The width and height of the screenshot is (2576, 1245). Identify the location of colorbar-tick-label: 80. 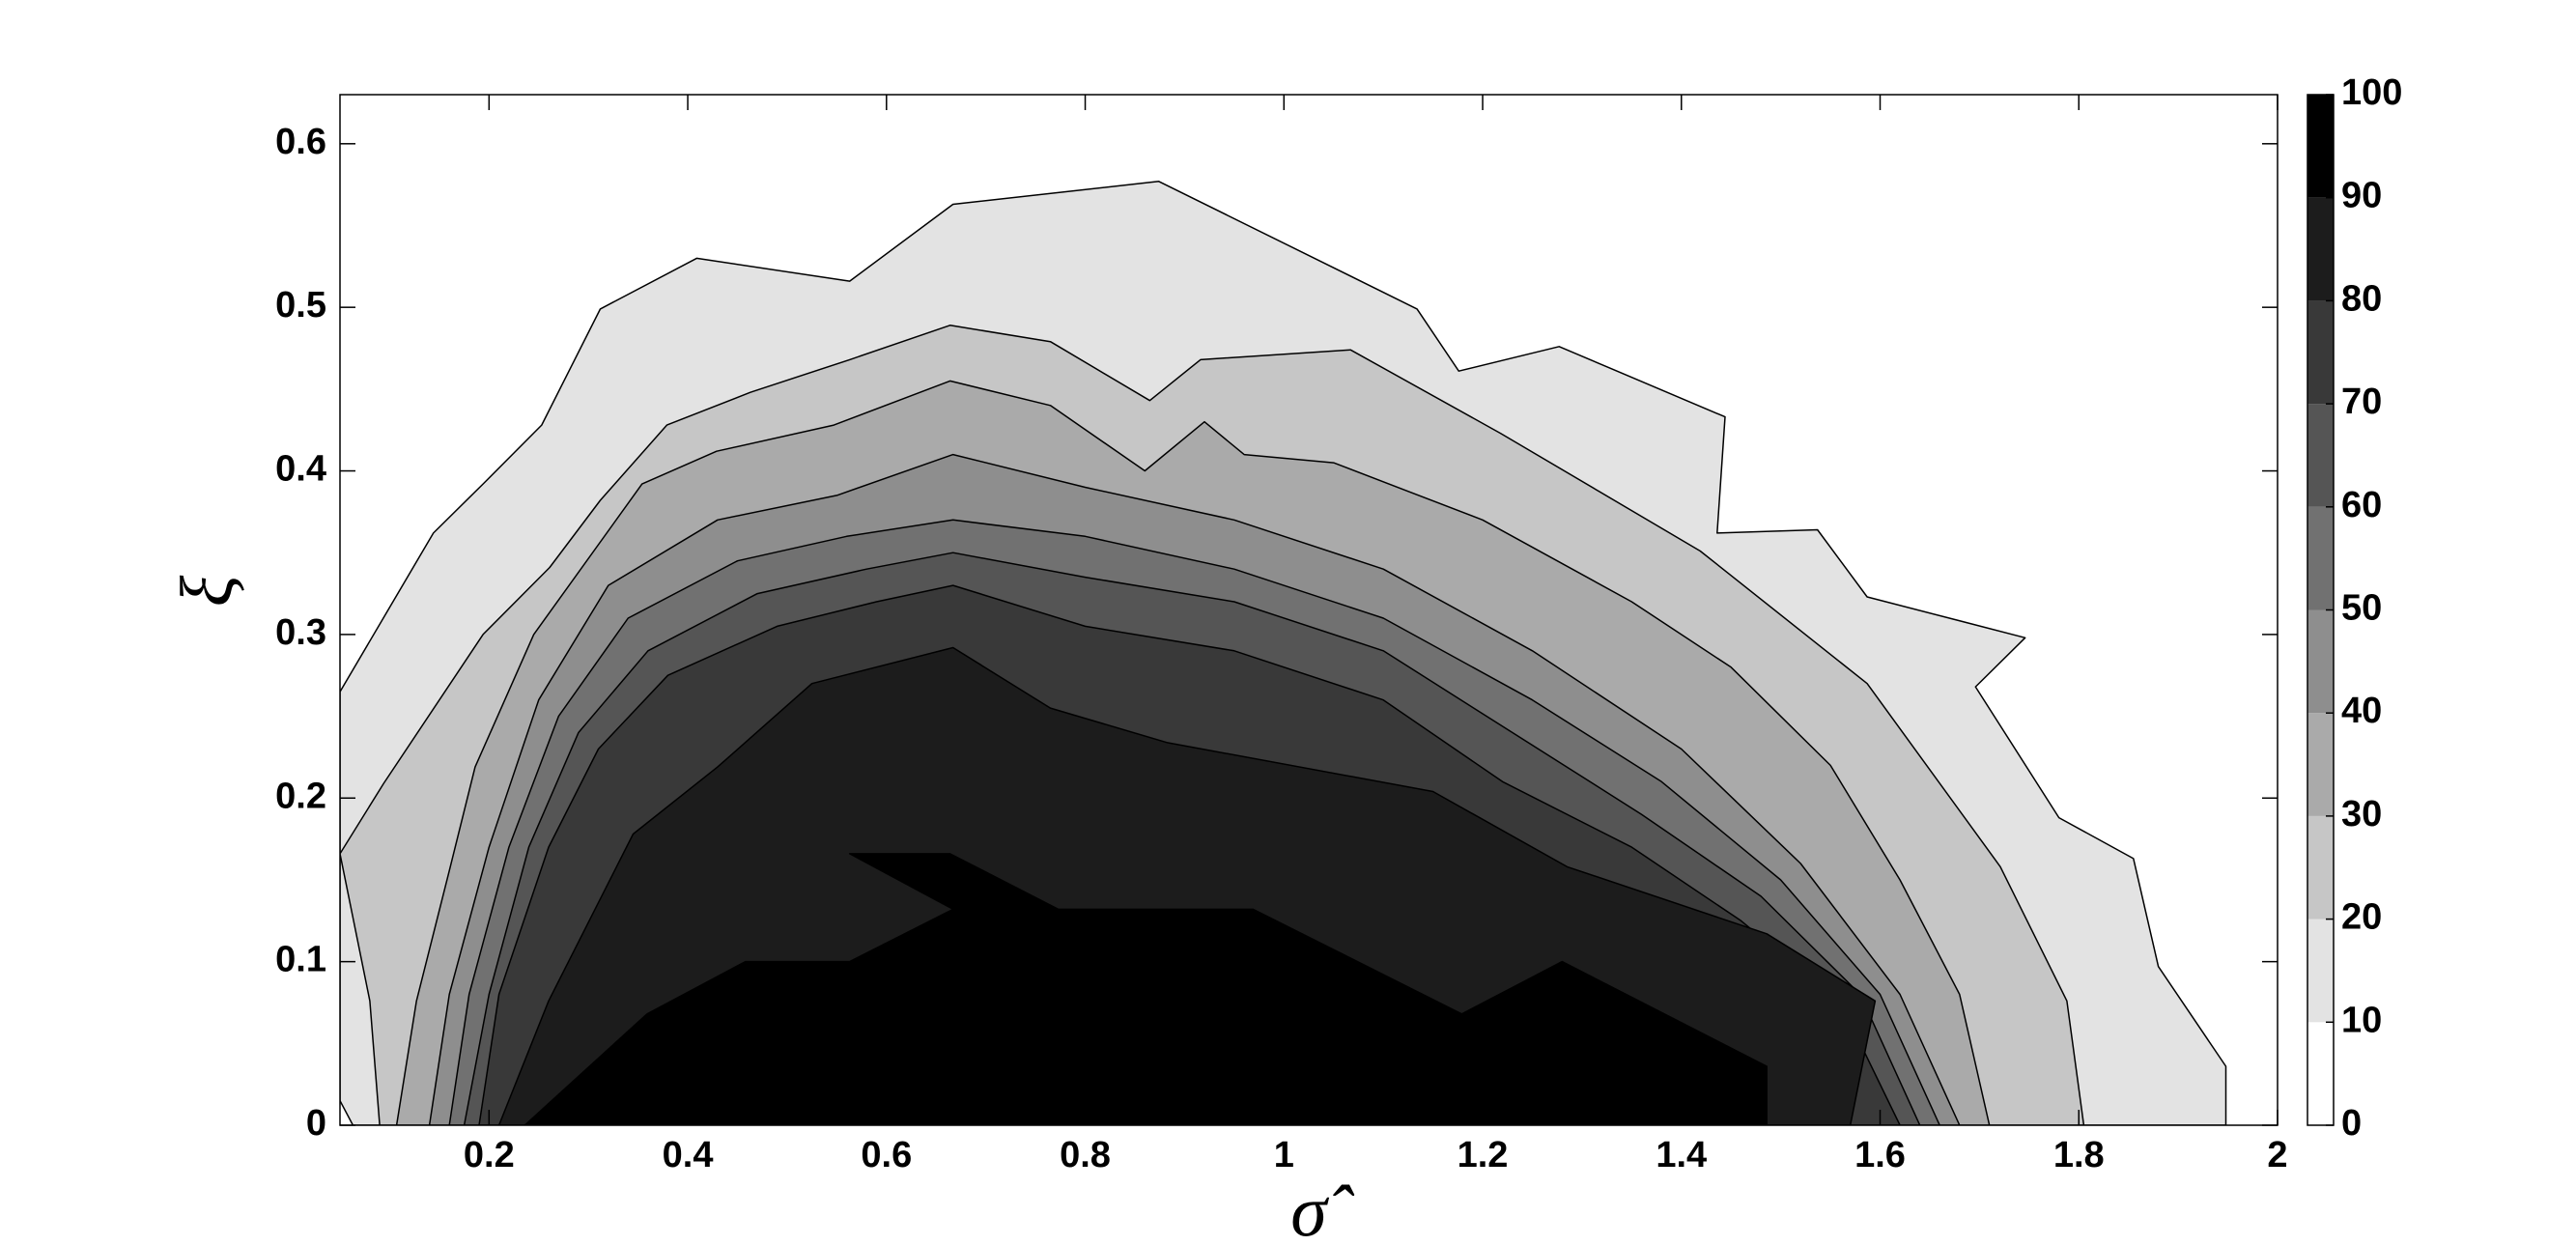
(2361, 298).